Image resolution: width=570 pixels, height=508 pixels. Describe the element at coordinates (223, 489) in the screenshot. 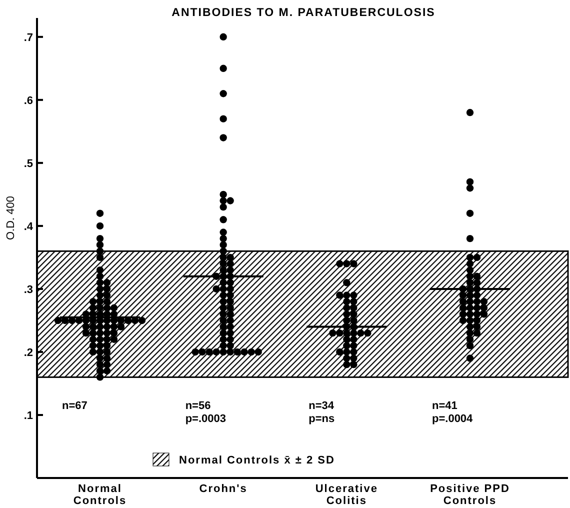

I see `x-tick-label: Crohn's` at that location.